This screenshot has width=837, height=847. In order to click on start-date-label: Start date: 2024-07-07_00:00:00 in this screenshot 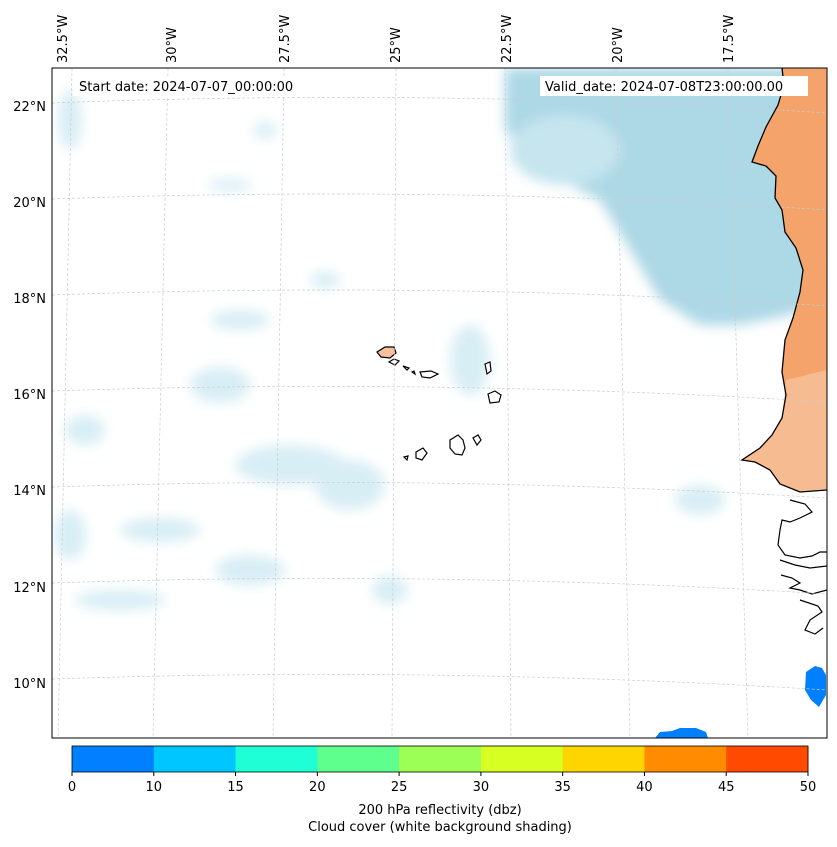, I will do `click(186, 87)`.